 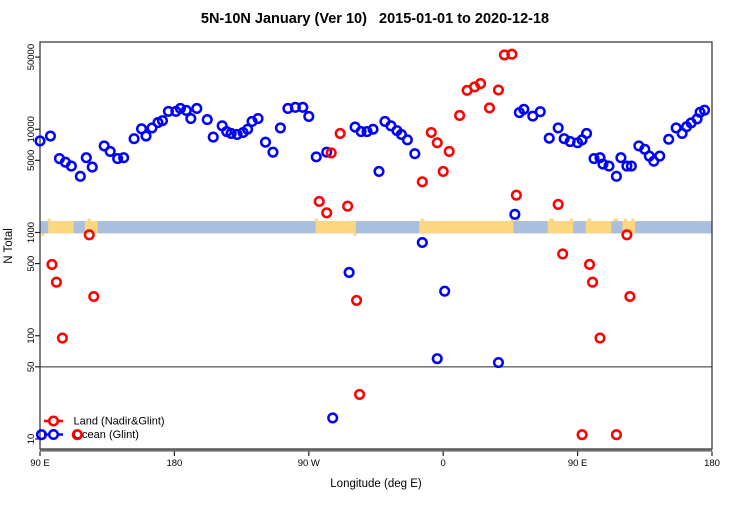 I want to click on y-tick-label: 100, so click(x=31, y=336).